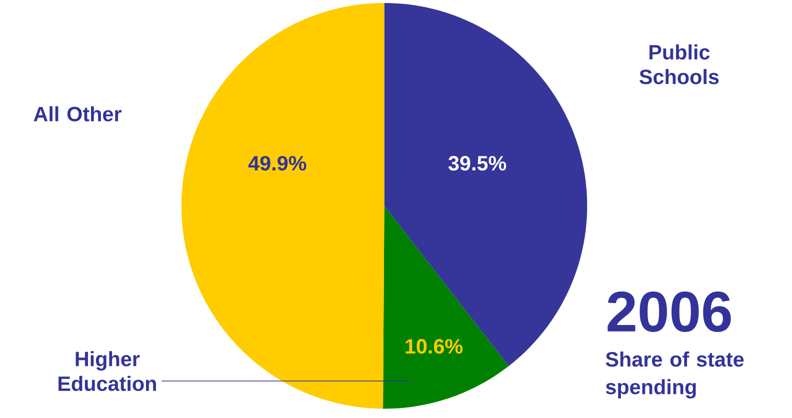 The width and height of the screenshot is (792, 418). Describe the element at coordinates (669, 312) in the screenshot. I see `text: 2006` at that location.